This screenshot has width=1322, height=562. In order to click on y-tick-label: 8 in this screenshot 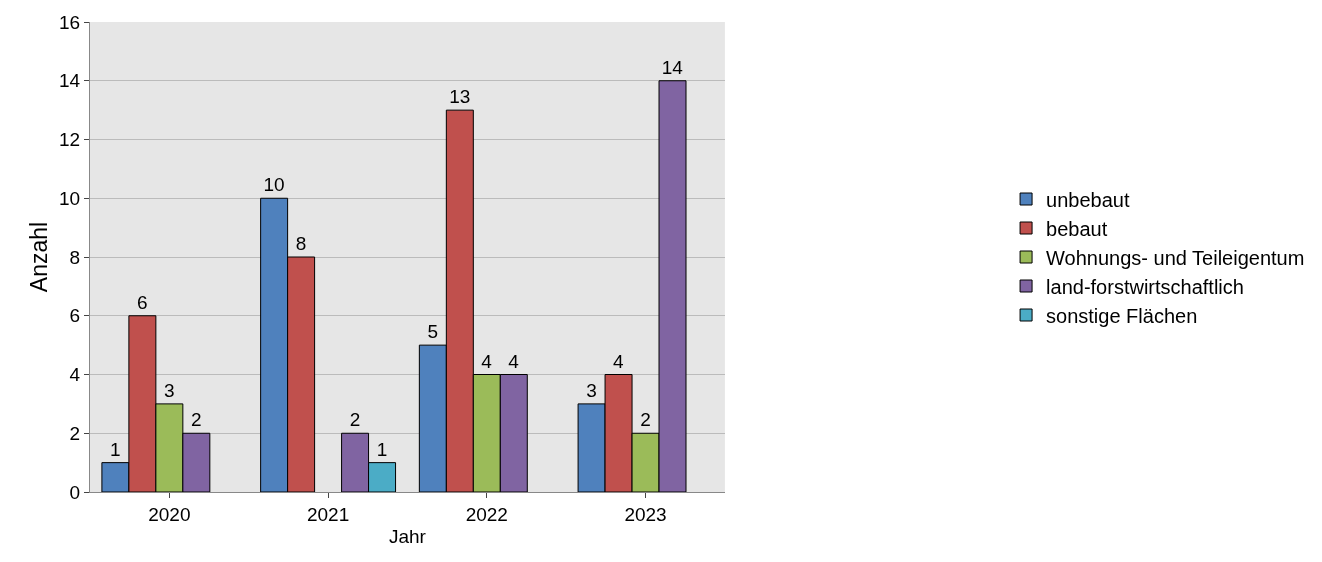, I will do `click(75, 257)`.